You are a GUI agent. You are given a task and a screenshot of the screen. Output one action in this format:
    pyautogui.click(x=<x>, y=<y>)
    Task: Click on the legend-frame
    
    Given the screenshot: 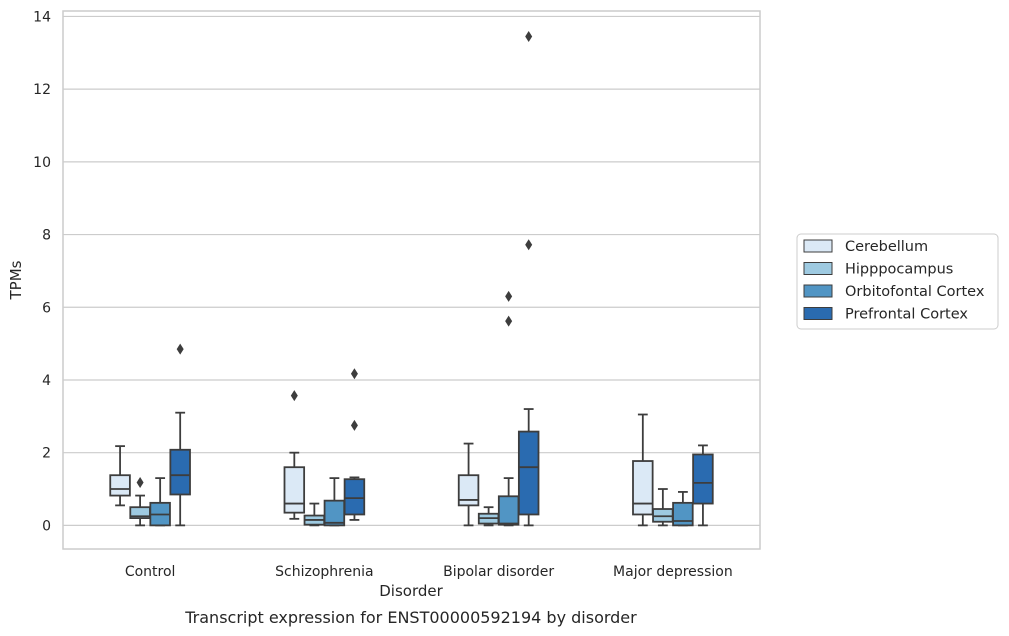 What is the action you would take?
    pyautogui.click(x=897, y=281)
    